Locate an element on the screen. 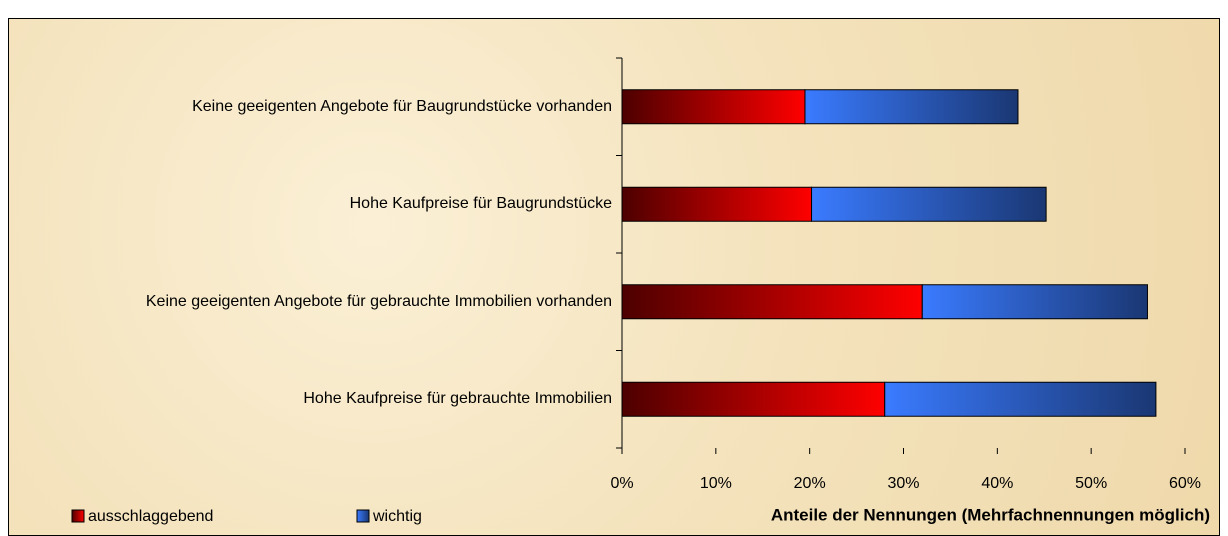 The height and width of the screenshot is (536, 1228). legend-label: wichtig is located at coordinates (397, 516).